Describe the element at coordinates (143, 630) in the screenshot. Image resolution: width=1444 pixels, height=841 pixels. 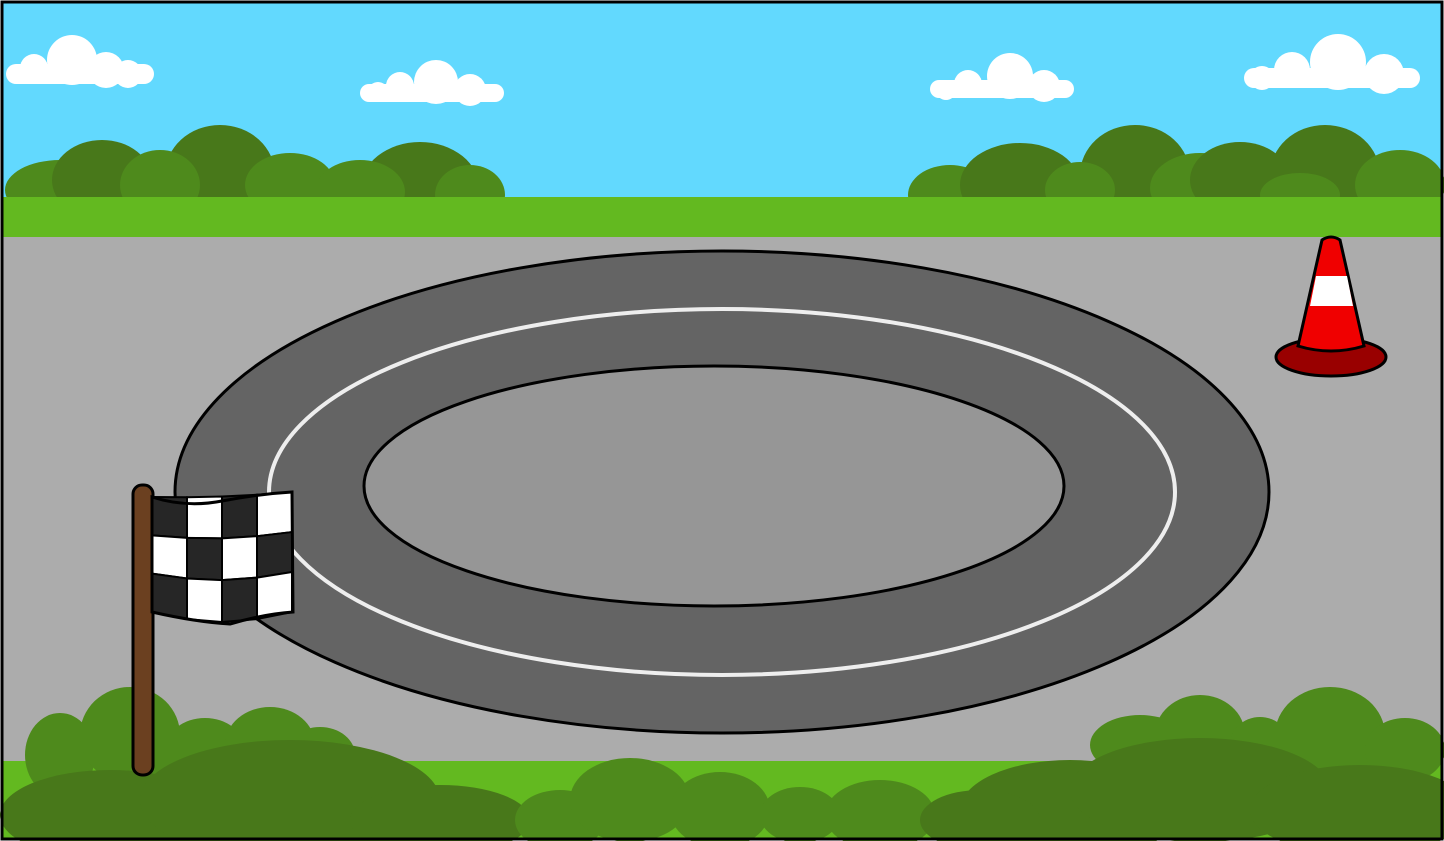
I see `flag-pole` at that location.